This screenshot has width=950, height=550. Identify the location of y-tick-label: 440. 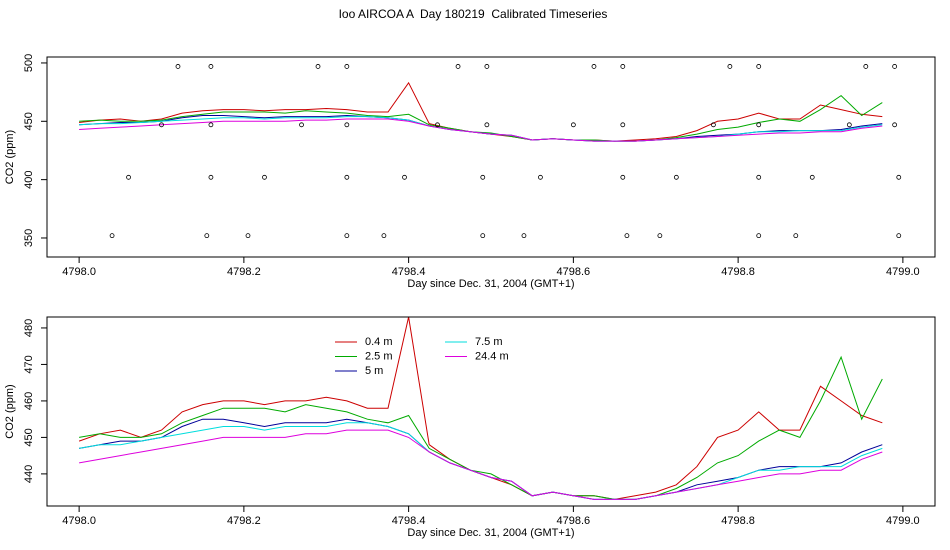
(29, 474).